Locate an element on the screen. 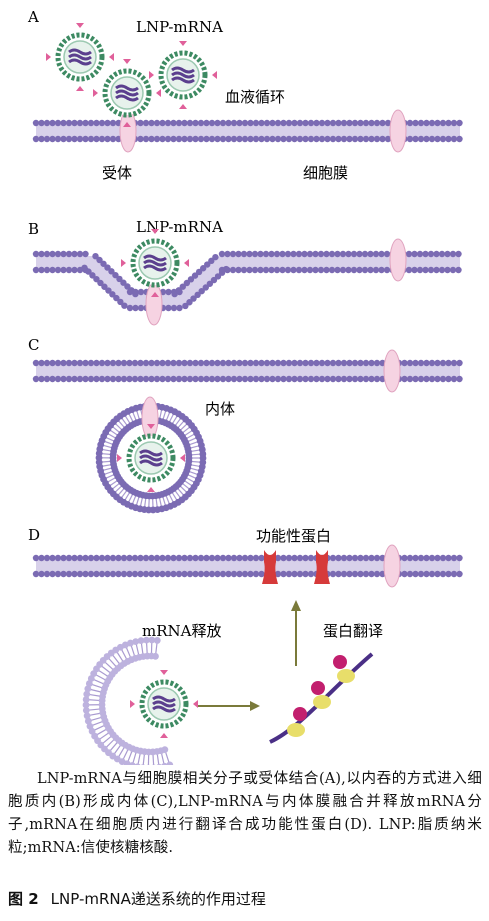 The width and height of the screenshot is (489, 921). cell-membrane-label: 细胞膜 is located at coordinates (325, 173).